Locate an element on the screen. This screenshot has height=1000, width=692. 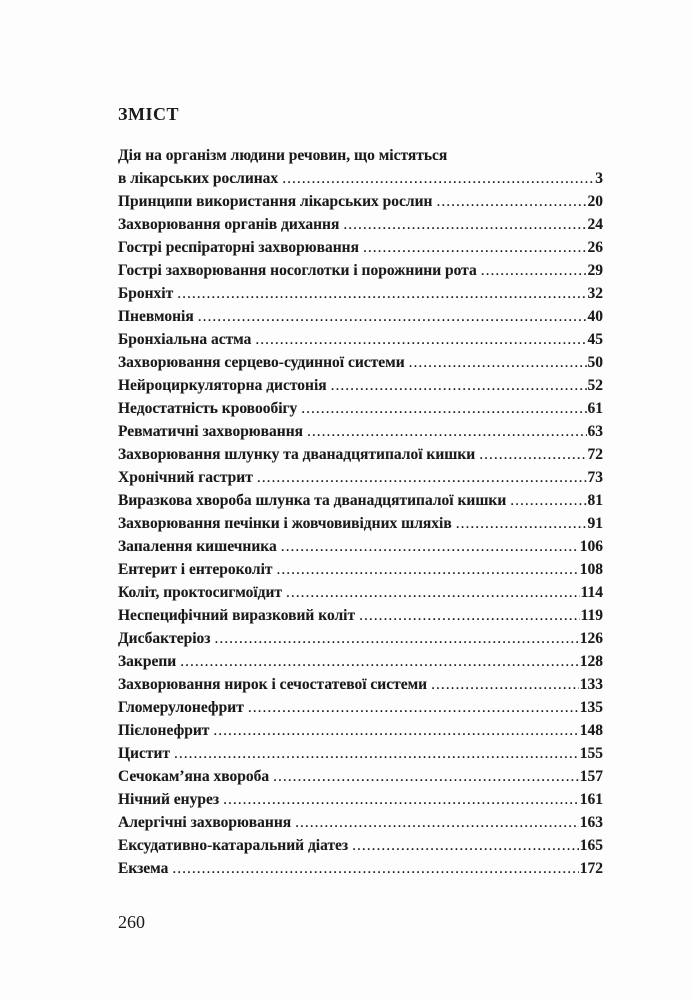
toc-entry: Дисбактеріоз 126 is located at coordinates (360, 638).